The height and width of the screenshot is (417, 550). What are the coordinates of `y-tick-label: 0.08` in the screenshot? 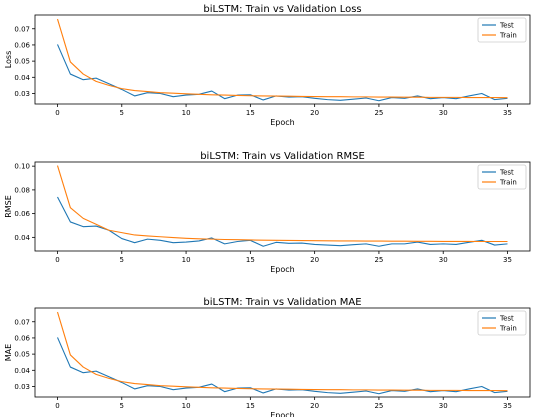 It's located at (22, 190).